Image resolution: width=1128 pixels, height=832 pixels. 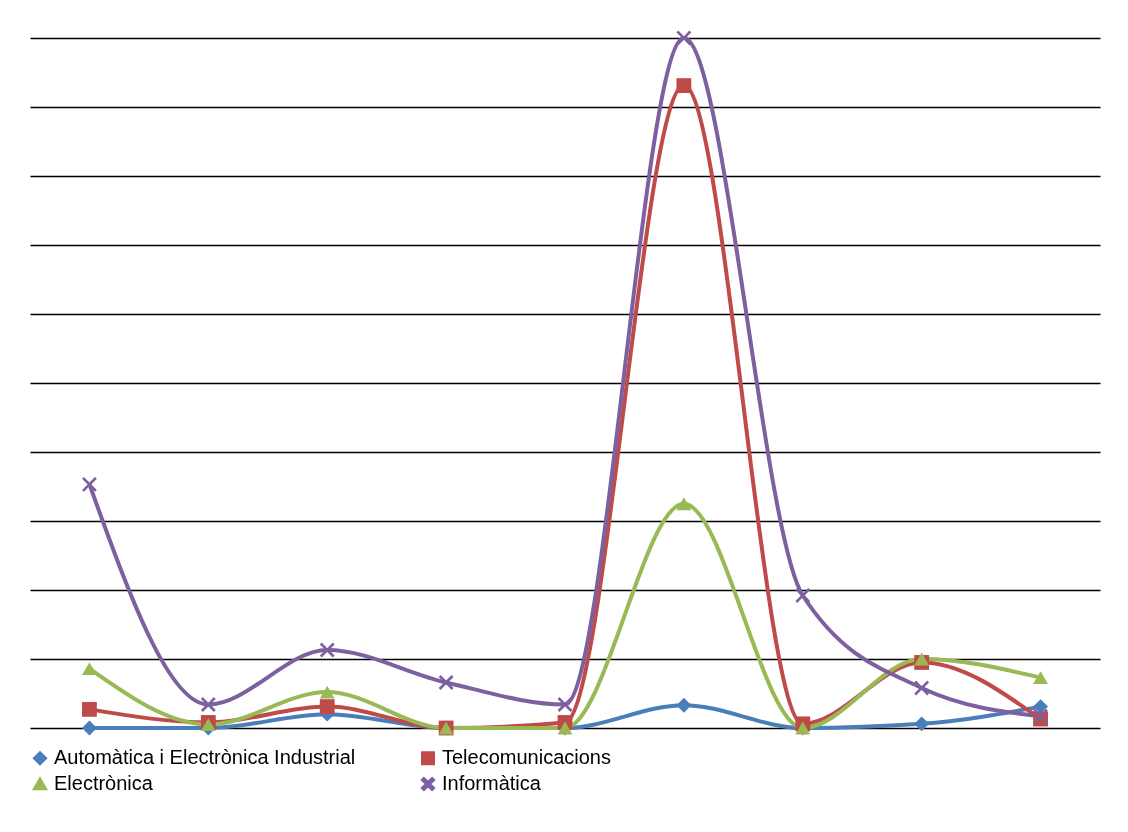 What do you see at coordinates (205, 757) in the screenshot?
I see `legend-label: Automàtica i Electrònica Industrial` at bounding box center [205, 757].